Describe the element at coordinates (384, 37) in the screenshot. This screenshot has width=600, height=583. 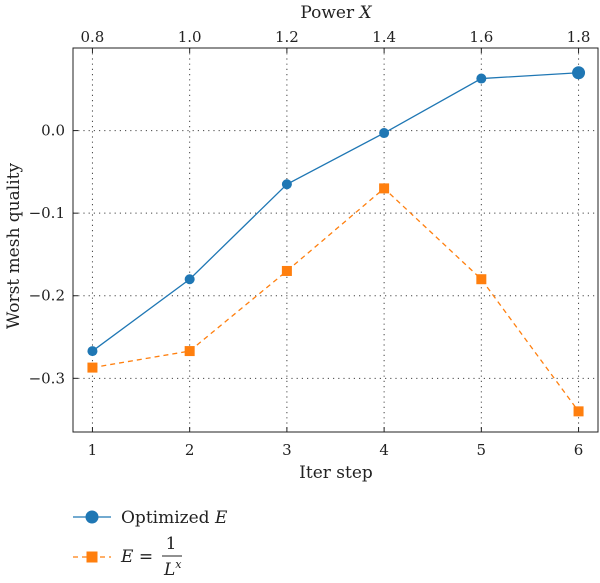
I see `x2-tick-label: 1.4` at that location.